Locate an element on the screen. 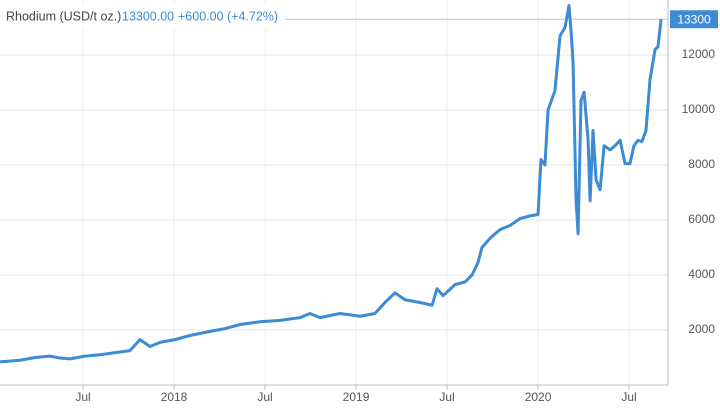 This screenshot has width=720, height=410. y-tick-label: 10000 is located at coordinates (699, 109).